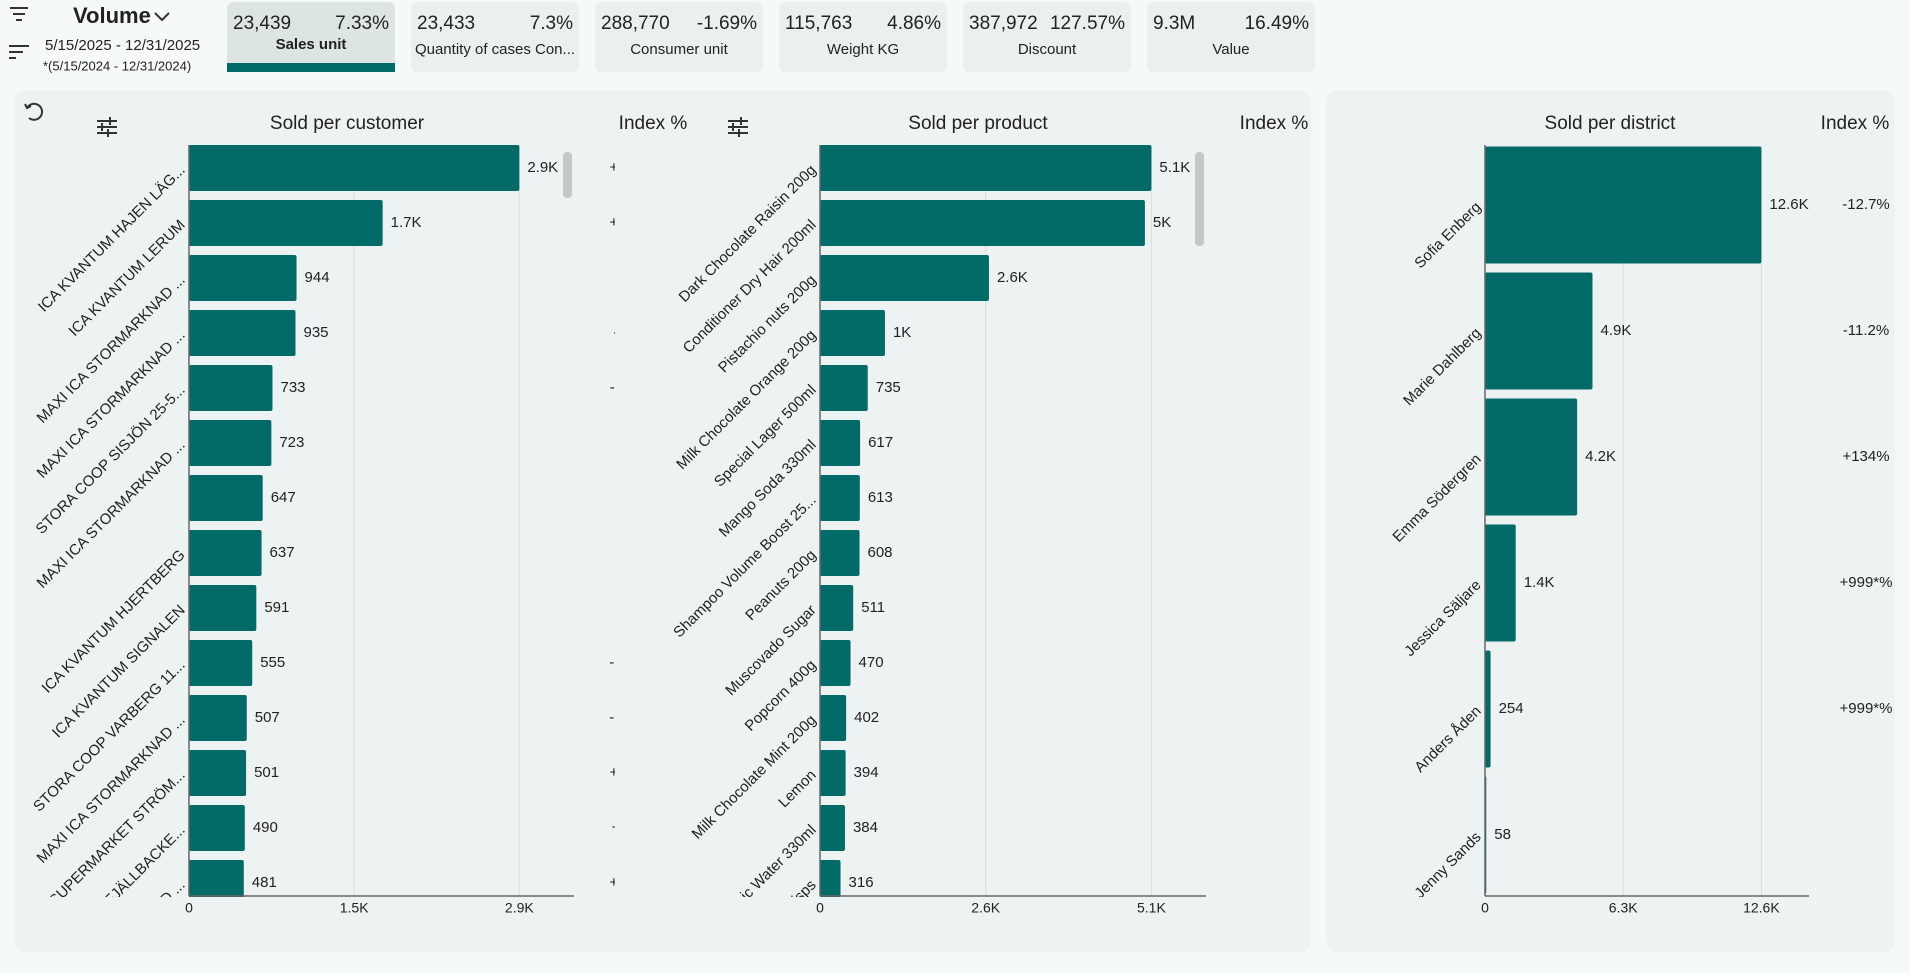 The width and height of the screenshot is (1910, 973). I want to click on value-label: 637, so click(282, 552).